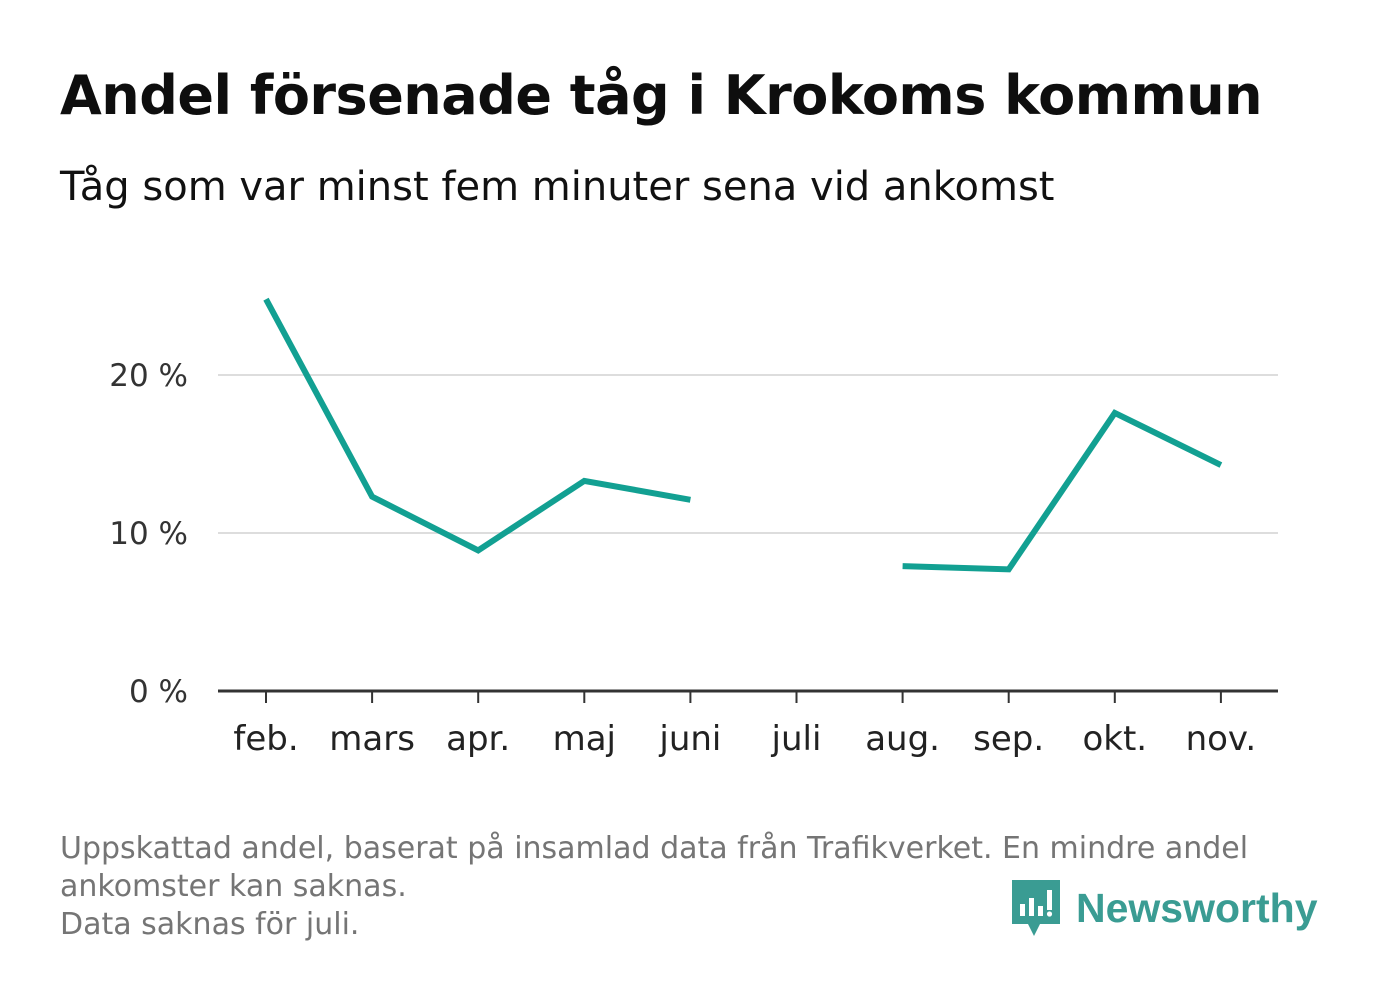 The image size is (1382, 999). What do you see at coordinates (1036, 908) in the screenshot?
I see `newsworthy-logo-icon` at bounding box center [1036, 908].